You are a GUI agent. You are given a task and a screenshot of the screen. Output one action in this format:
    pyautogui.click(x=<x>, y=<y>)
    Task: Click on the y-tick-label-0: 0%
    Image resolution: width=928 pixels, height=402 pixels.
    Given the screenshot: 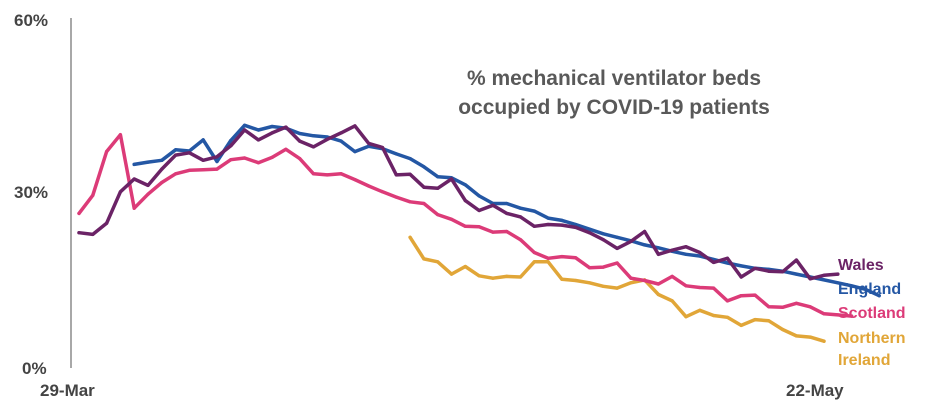 What is the action you would take?
    pyautogui.click(x=34, y=368)
    